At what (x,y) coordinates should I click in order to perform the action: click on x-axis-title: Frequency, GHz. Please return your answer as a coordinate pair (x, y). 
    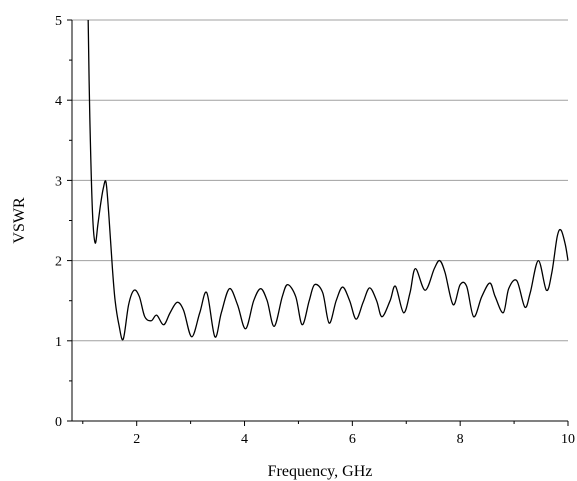
    Looking at the image, I should click on (320, 471).